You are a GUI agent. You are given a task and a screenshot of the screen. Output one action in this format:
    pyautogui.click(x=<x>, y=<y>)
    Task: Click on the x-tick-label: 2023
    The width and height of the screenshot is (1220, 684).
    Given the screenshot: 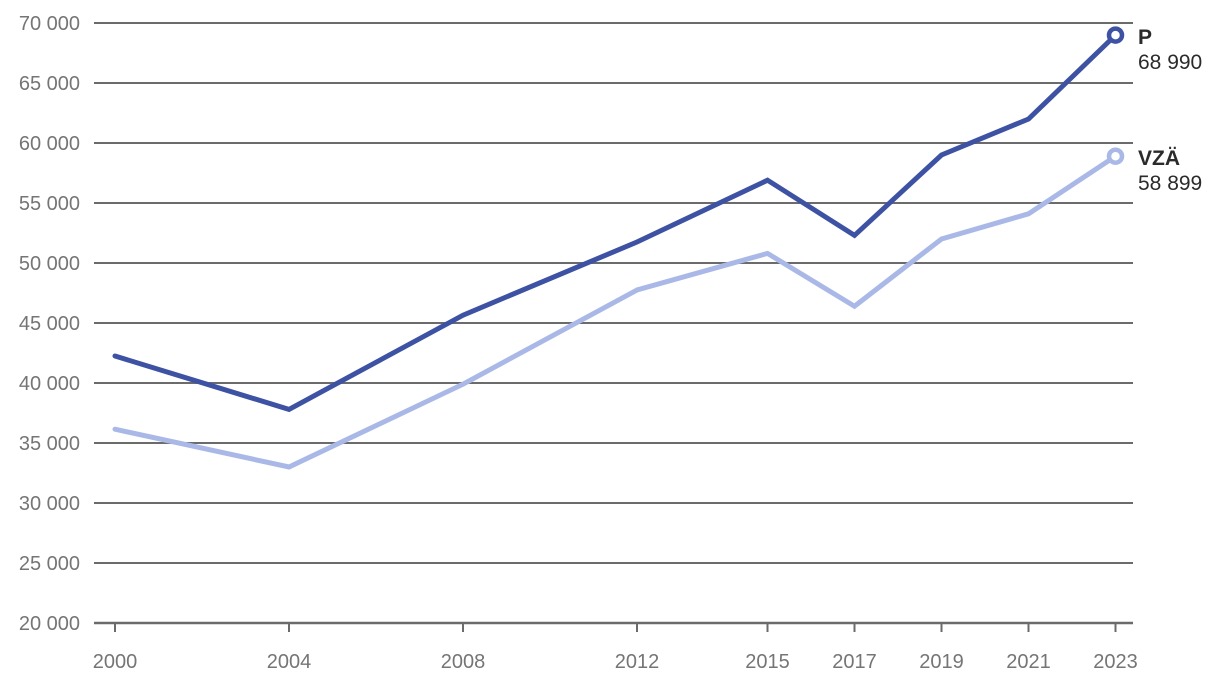 What is the action you would take?
    pyautogui.click(x=1115, y=662)
    